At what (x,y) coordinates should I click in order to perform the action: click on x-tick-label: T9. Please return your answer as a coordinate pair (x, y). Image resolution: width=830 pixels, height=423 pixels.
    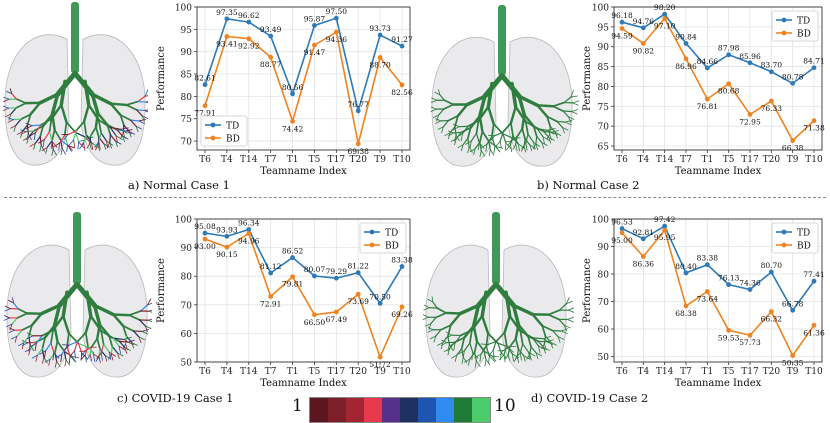
    Looking at the image, I should click on (380, 372).